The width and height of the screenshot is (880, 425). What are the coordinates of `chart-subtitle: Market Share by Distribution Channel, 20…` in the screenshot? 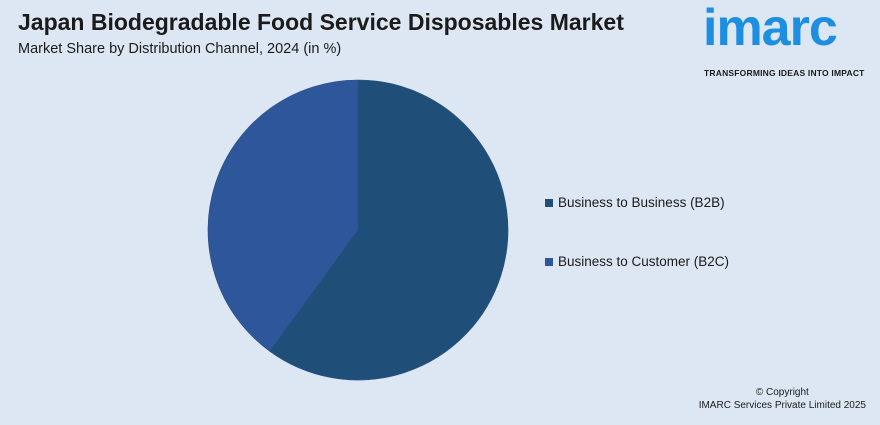 It's located at (180, 49).